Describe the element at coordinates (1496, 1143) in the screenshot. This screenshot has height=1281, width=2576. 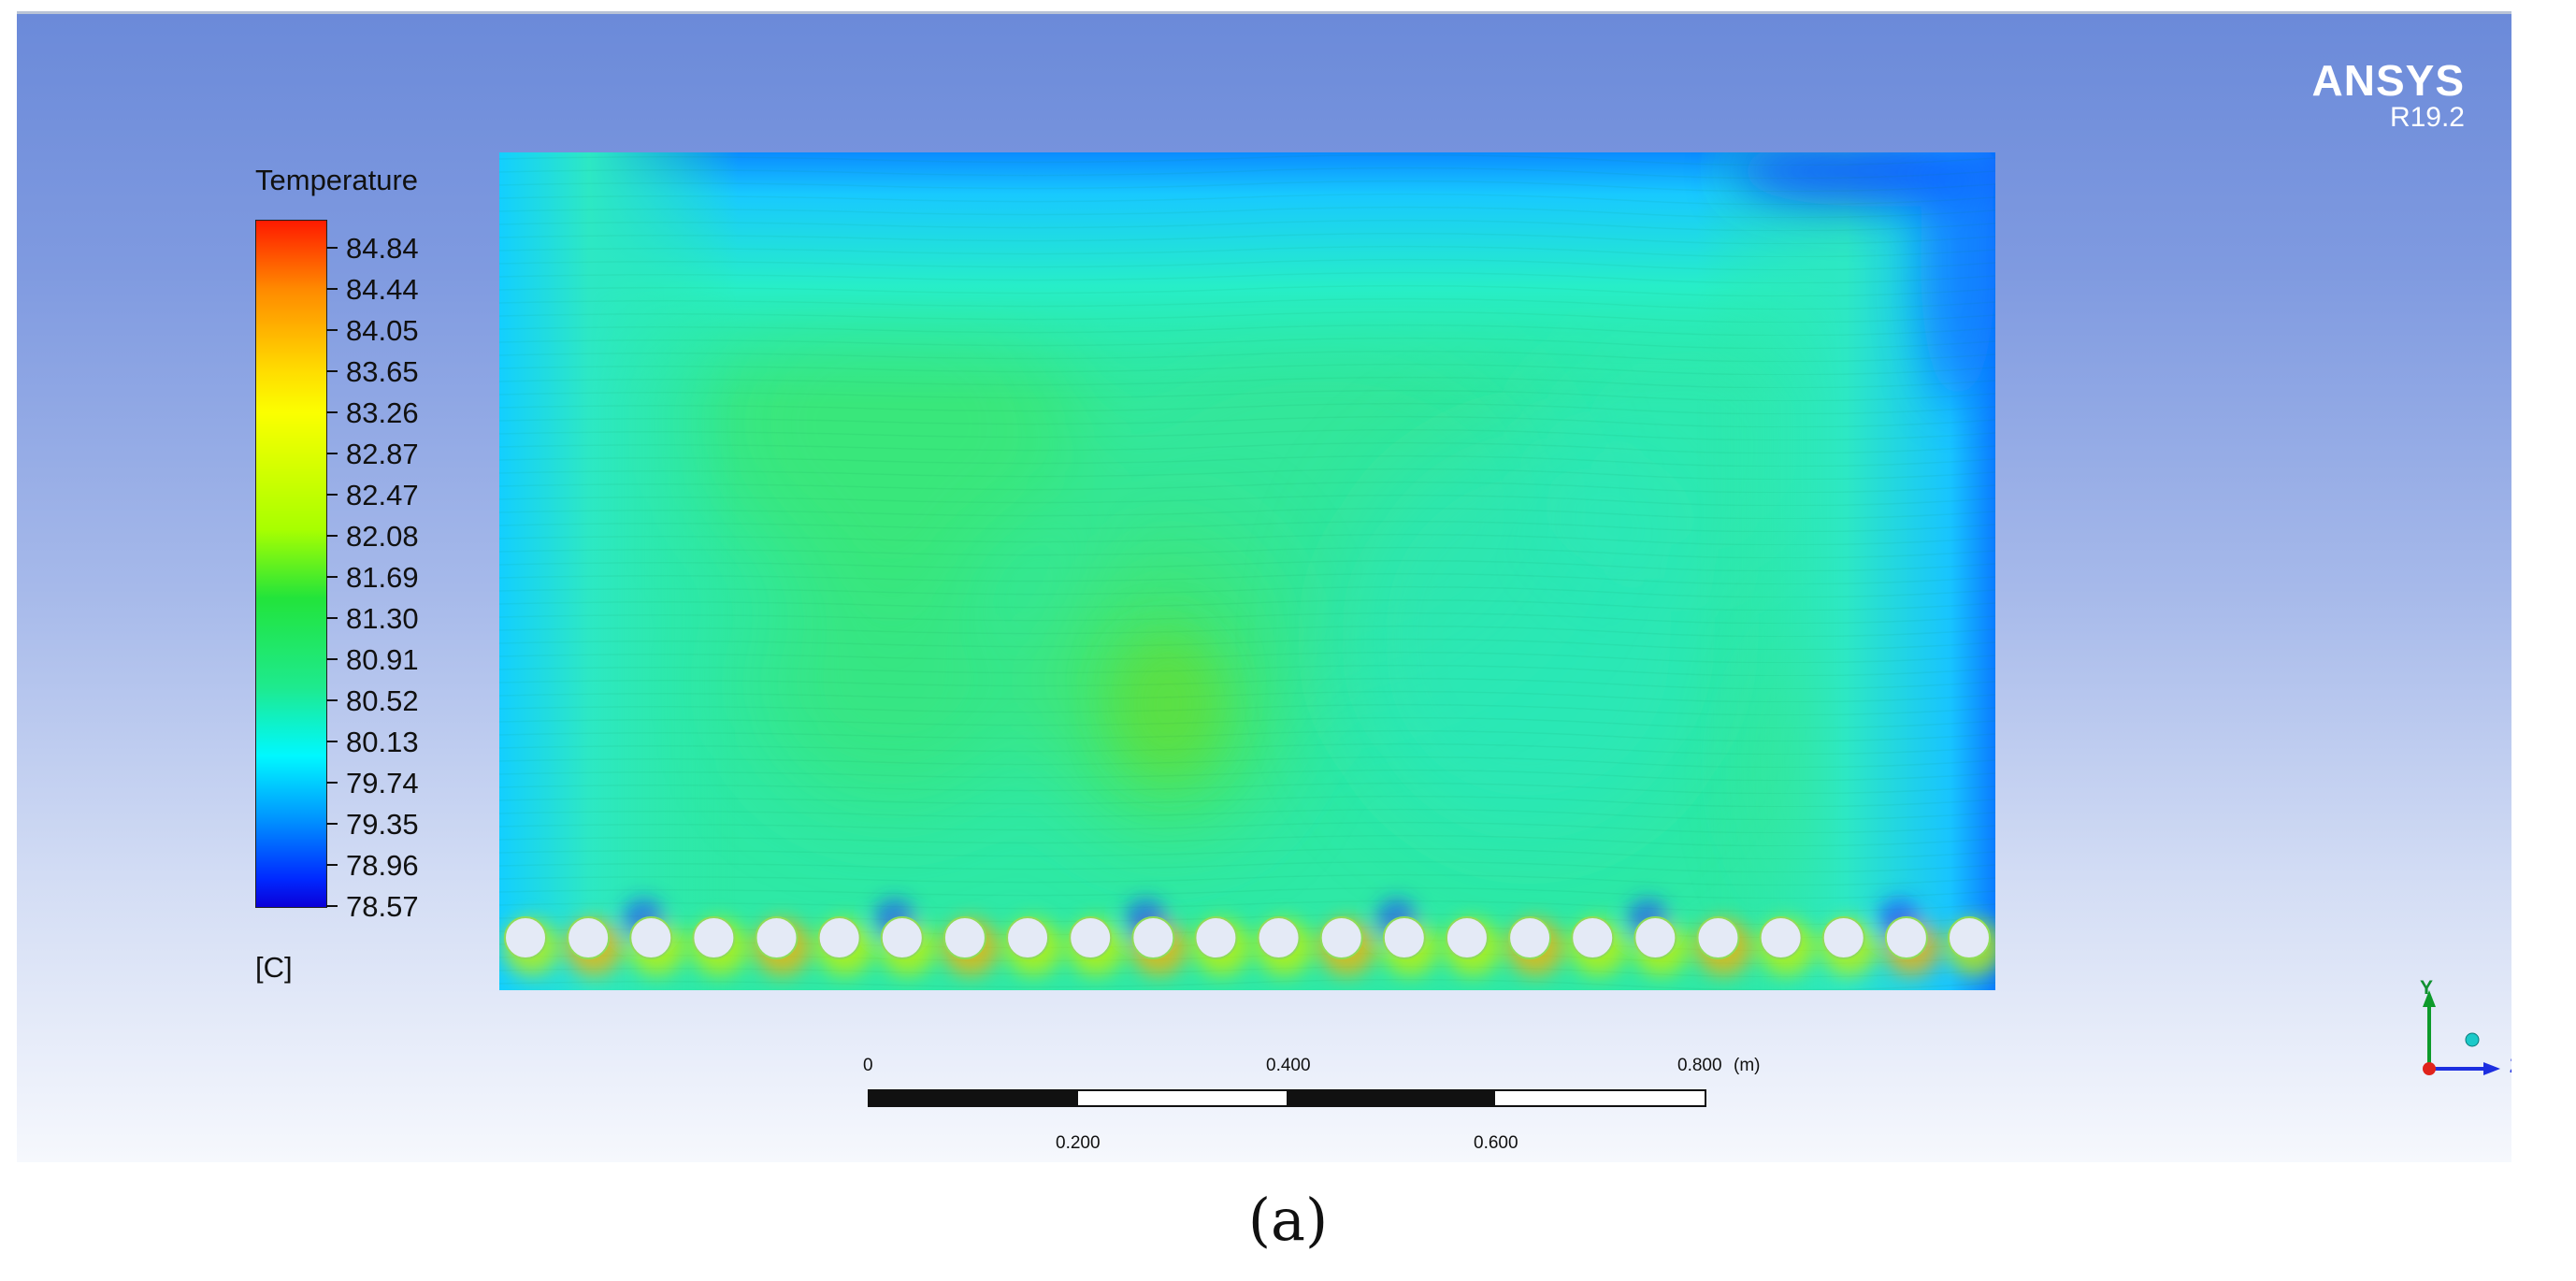
I see `scale-label-0.600: 0.600` at that location.